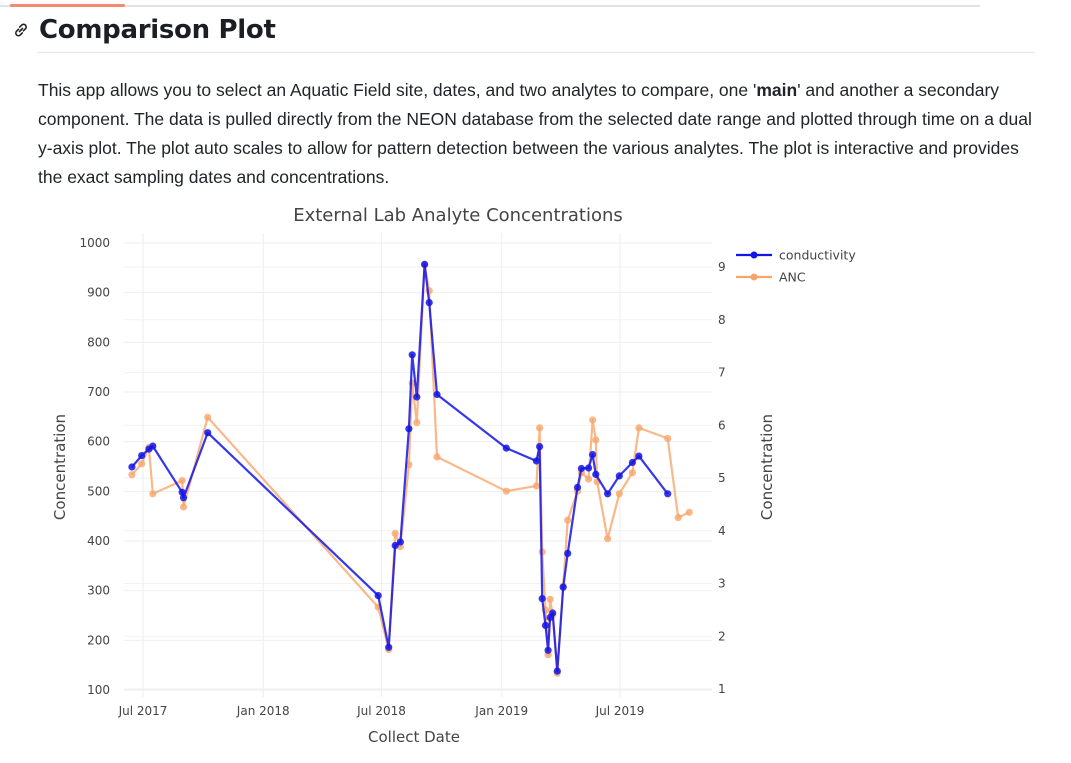 Image resolution: width=1071 pixels, height=763 pixels. Describe the element at coordinates (501, 711) in the screenshot. I see `x-tick-label: Jan 2019` at that location.